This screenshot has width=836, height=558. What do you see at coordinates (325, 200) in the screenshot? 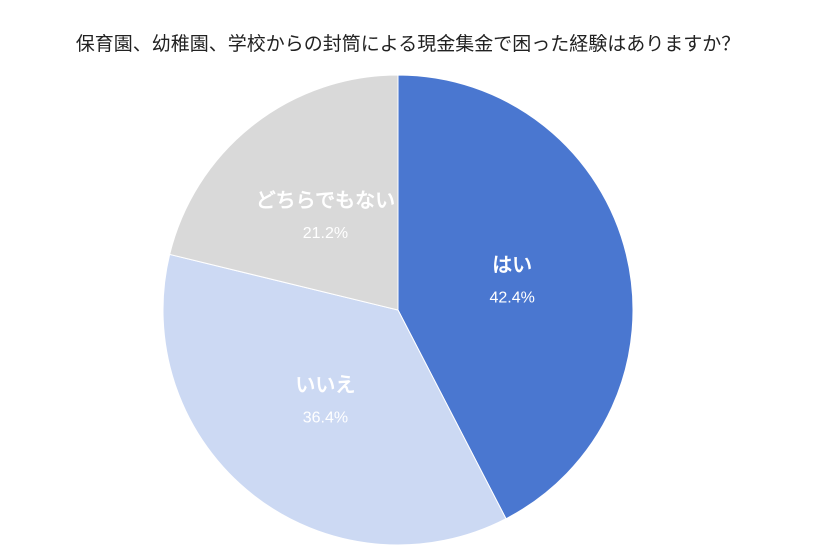
I see `slice-label: どちらでもない` at bounding box center [325, 200].